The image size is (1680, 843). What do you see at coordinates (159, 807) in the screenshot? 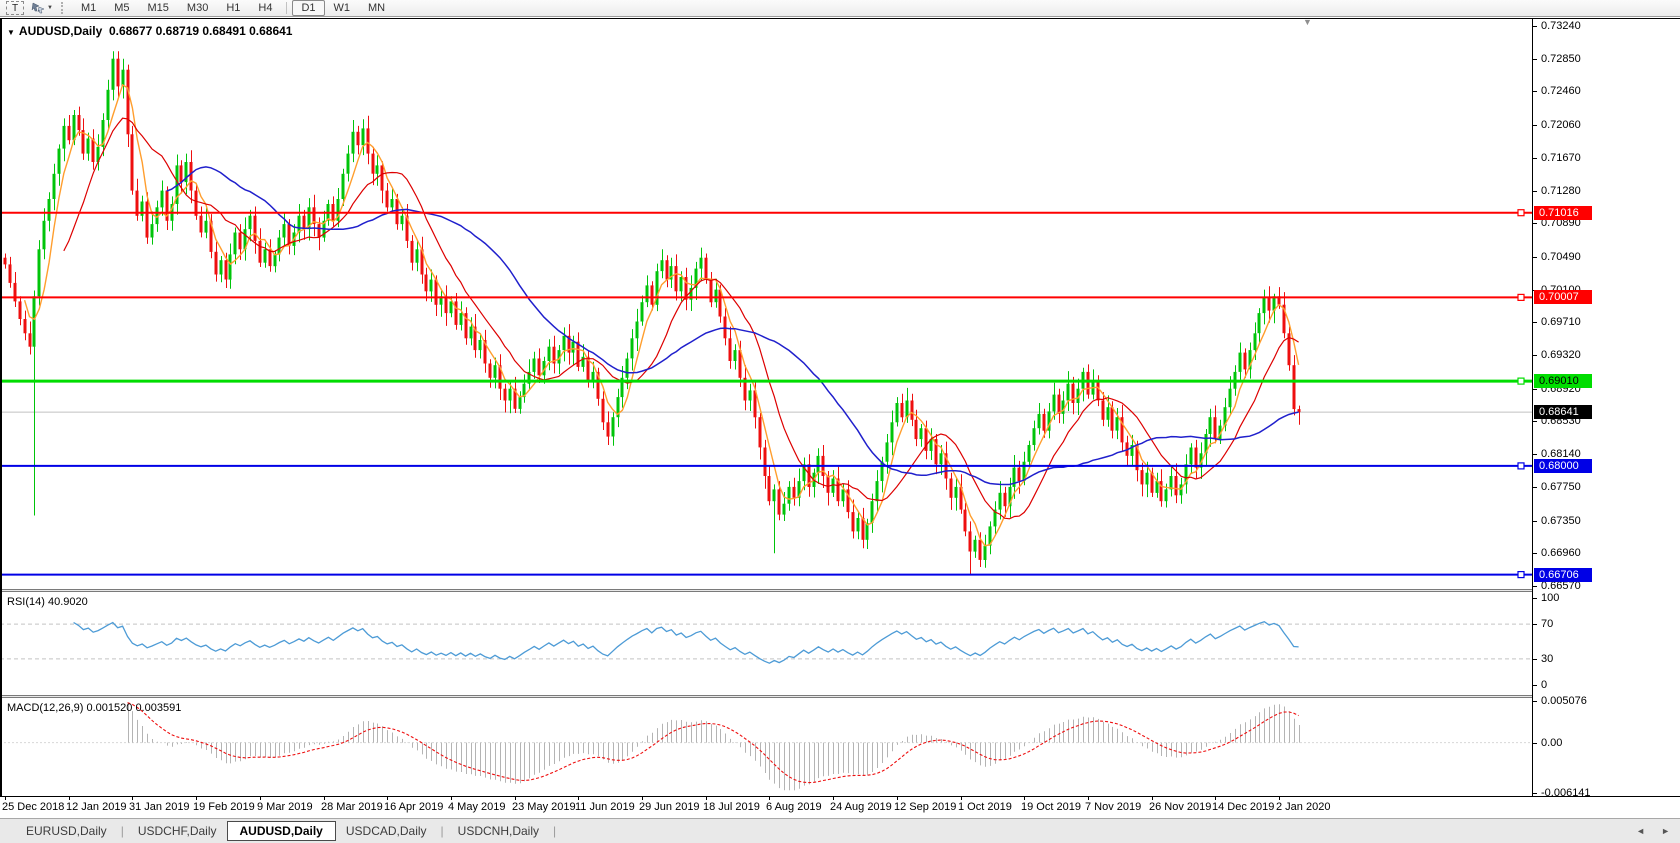
I see `date-tick-label: 31 Jan 2019` at bounding box center [159, 807].